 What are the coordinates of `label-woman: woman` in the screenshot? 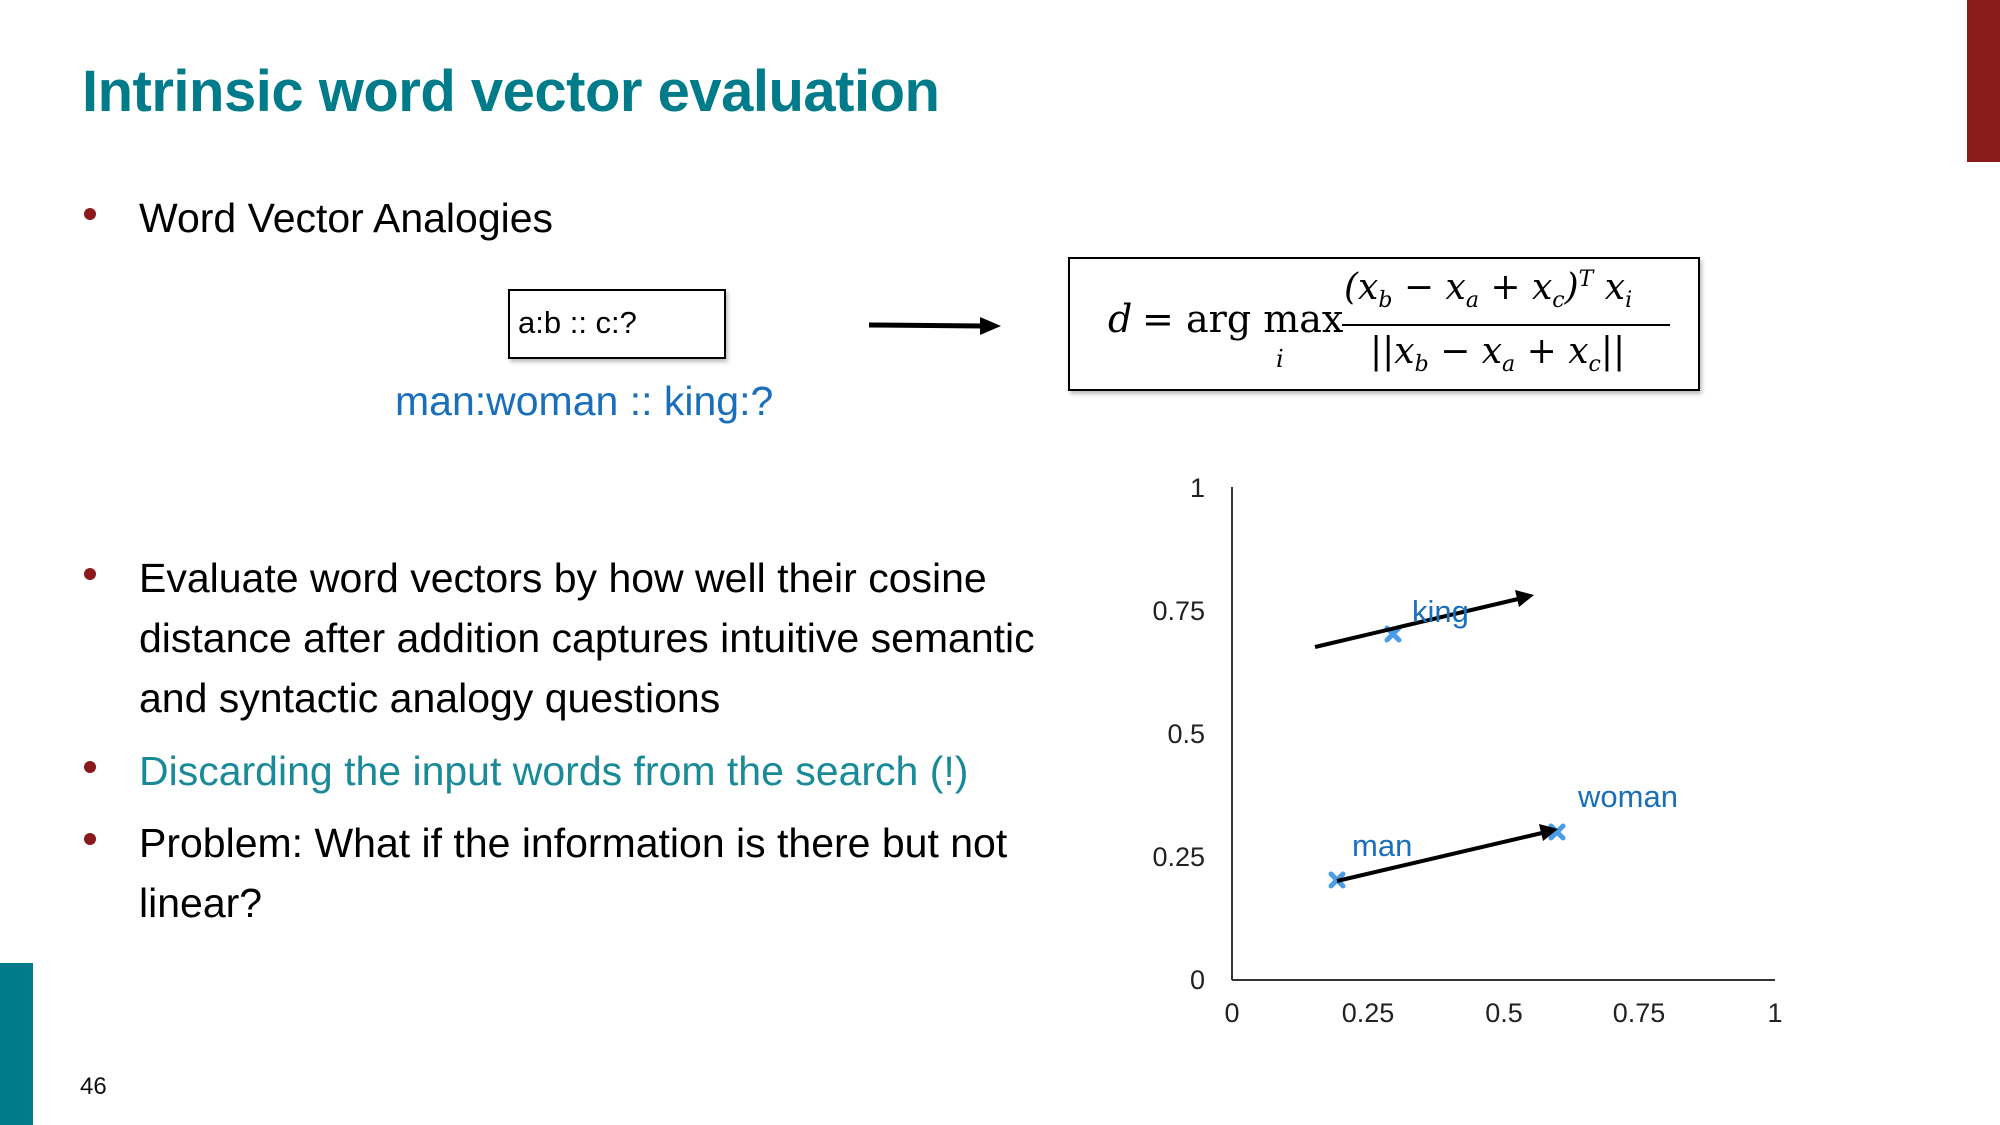 It's located at (1627, 796).